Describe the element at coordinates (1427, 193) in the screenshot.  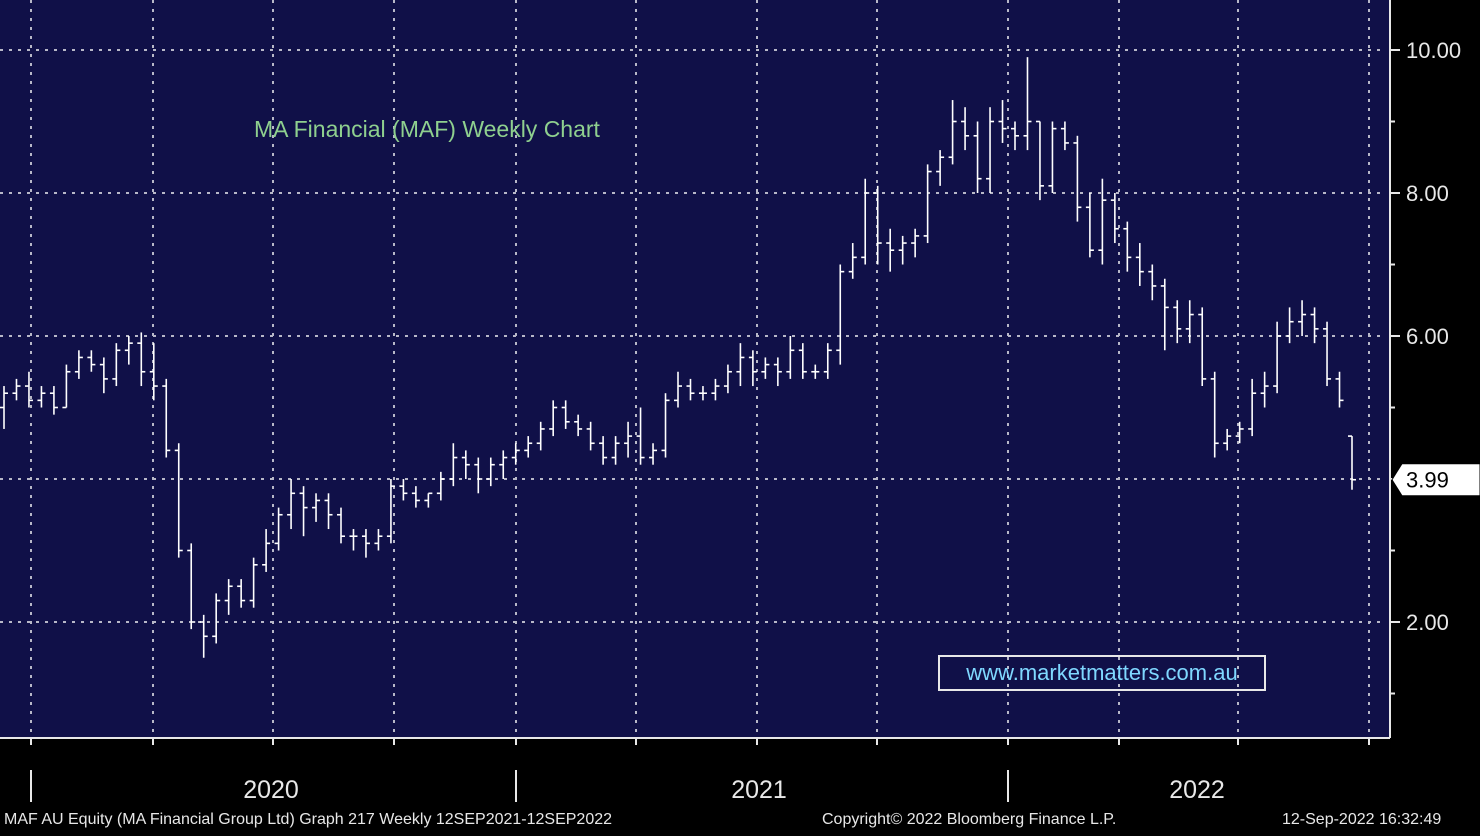
I see `y-tick-label: 8.00` at that location.